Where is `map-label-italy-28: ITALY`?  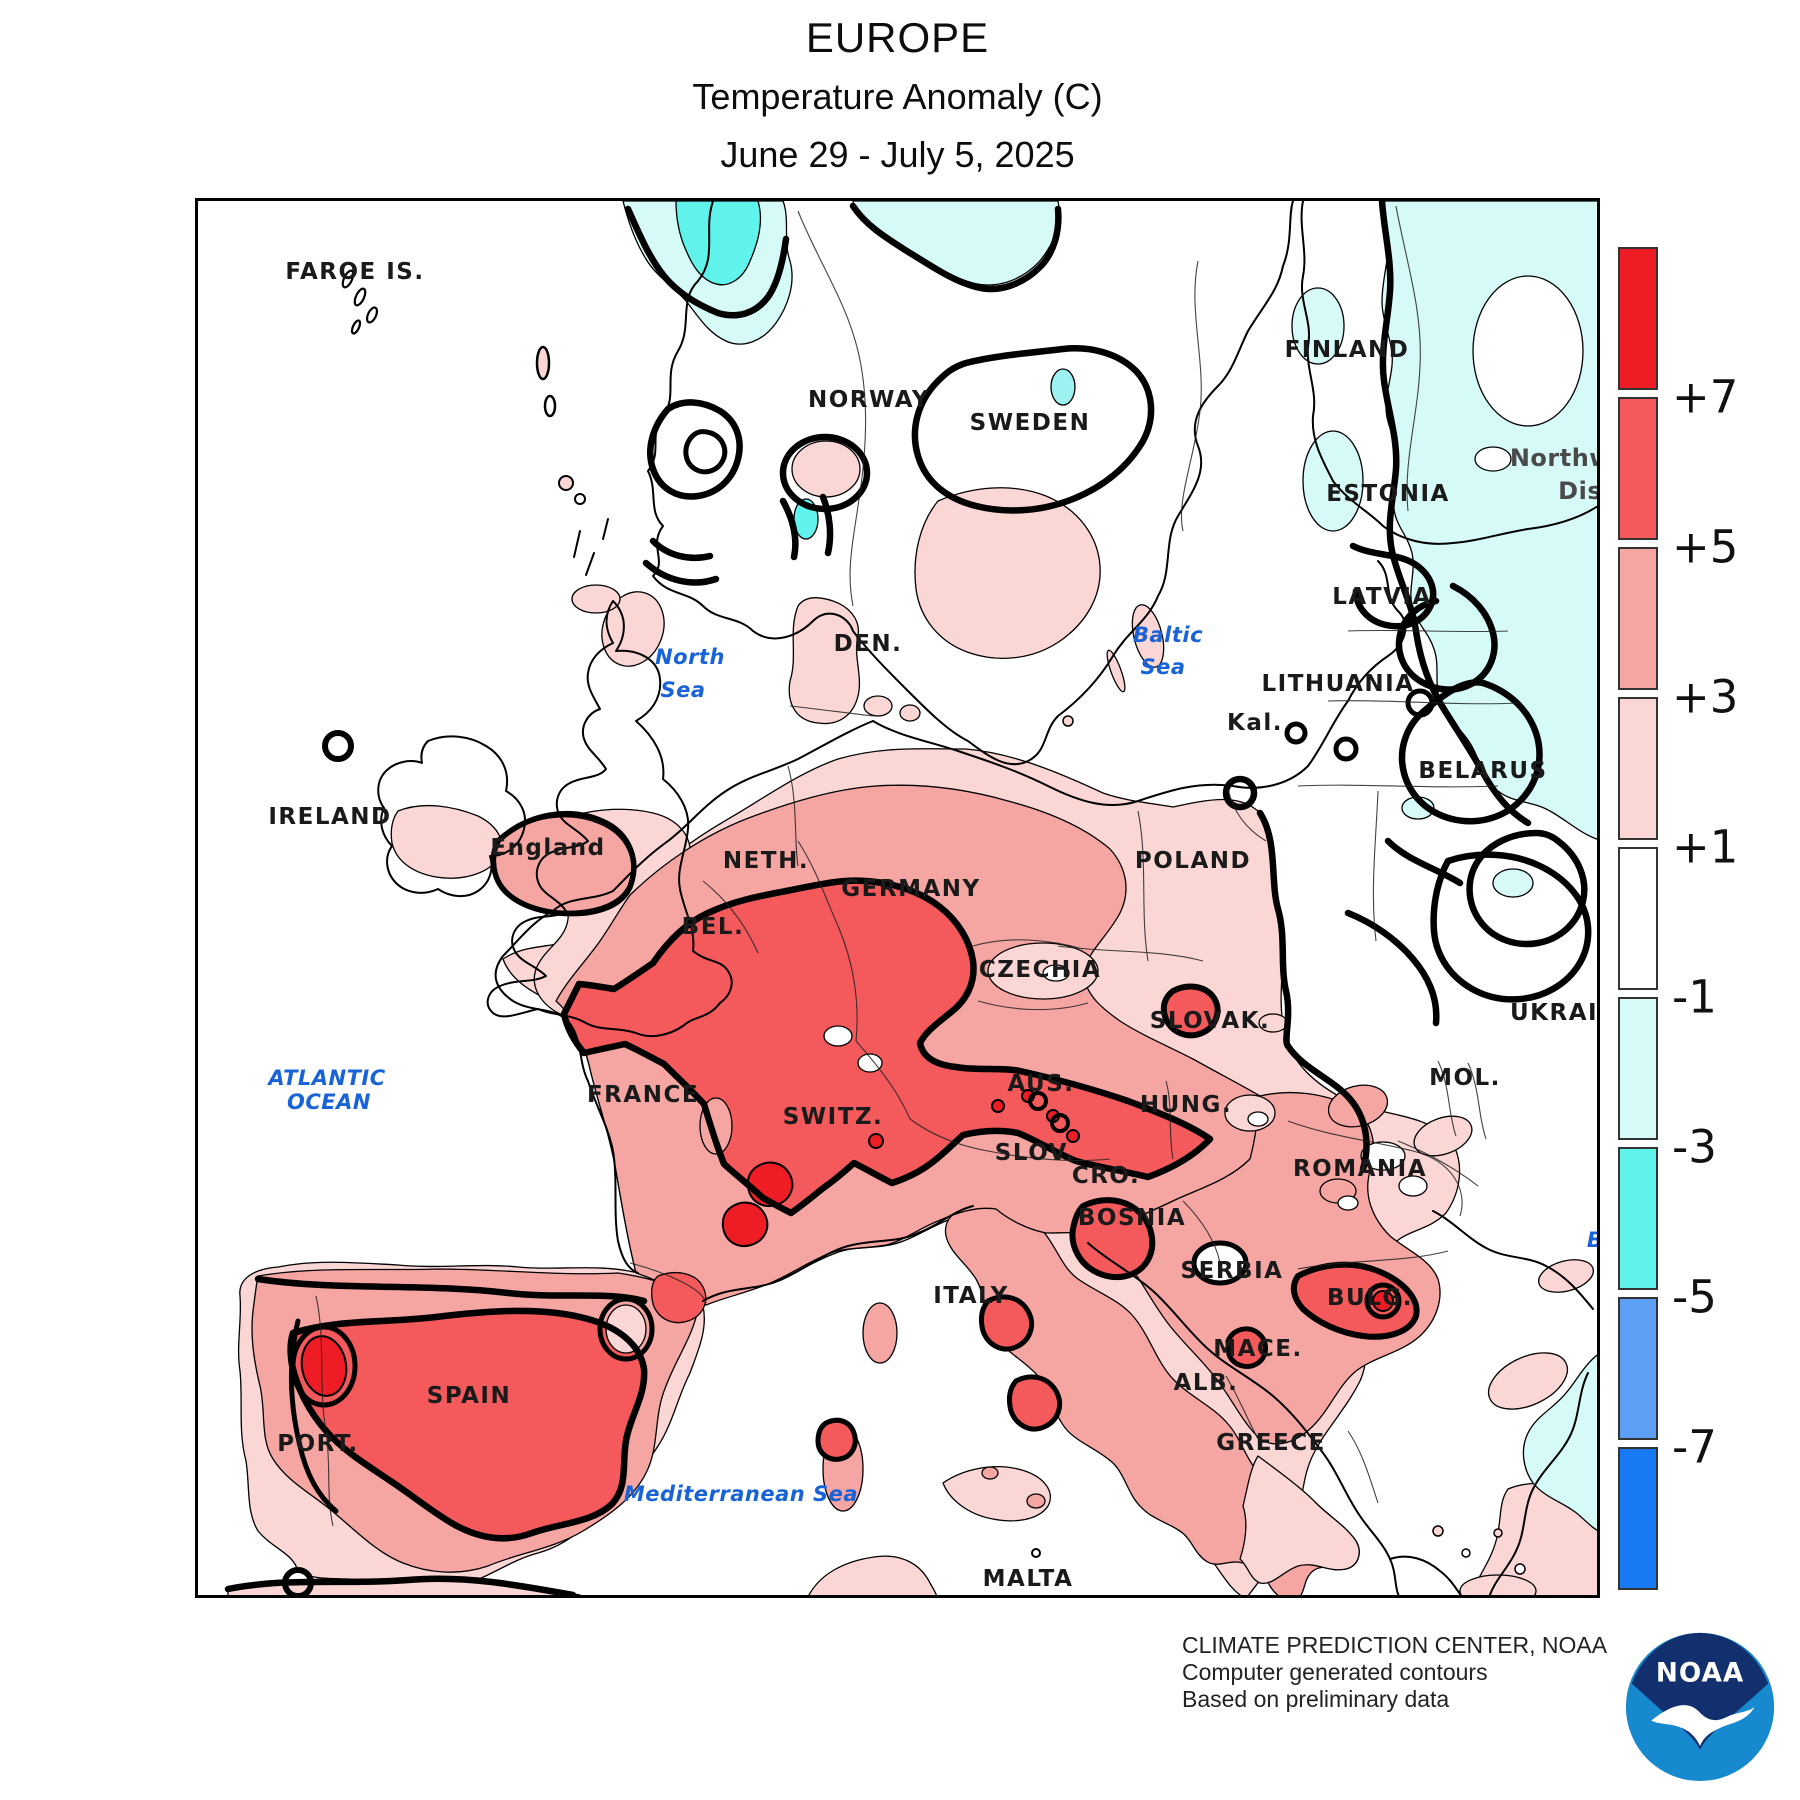 map-label-italy-28: ITALY is located at coordinates (971, 1296).